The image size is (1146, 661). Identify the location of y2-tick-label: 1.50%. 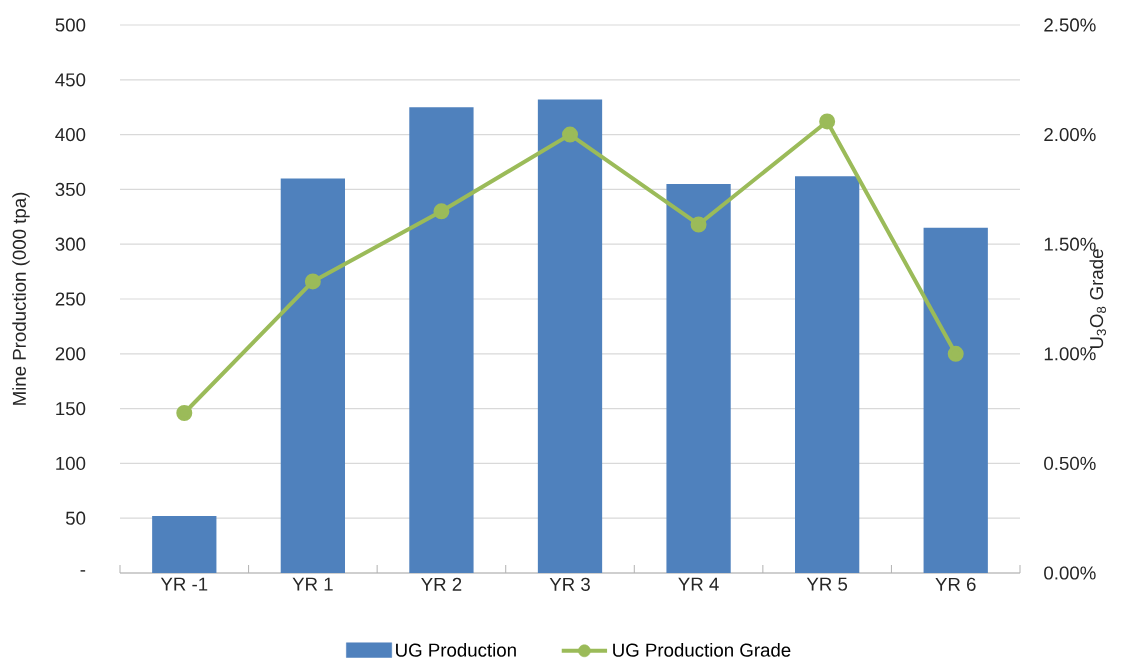
(1070, 244).